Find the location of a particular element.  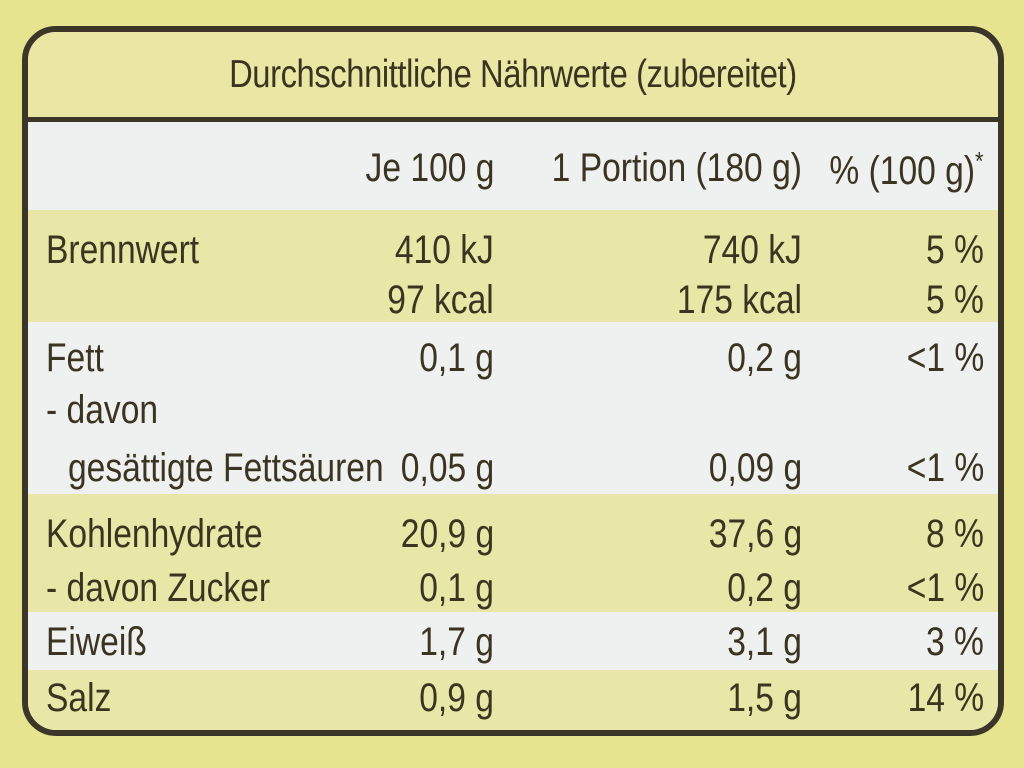

value-kohlenhydrate-portion: 37,6 g is located at coordinates (755, 534).